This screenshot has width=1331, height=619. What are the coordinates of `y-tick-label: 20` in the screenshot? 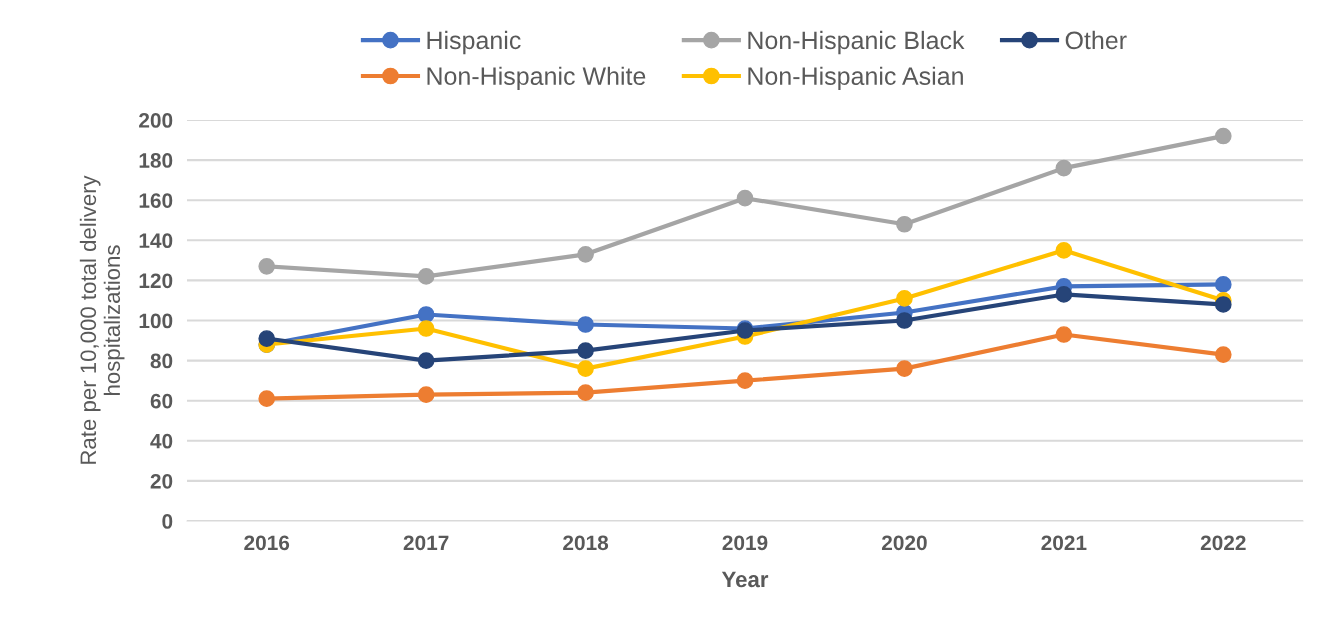 It's located at (161, 481).